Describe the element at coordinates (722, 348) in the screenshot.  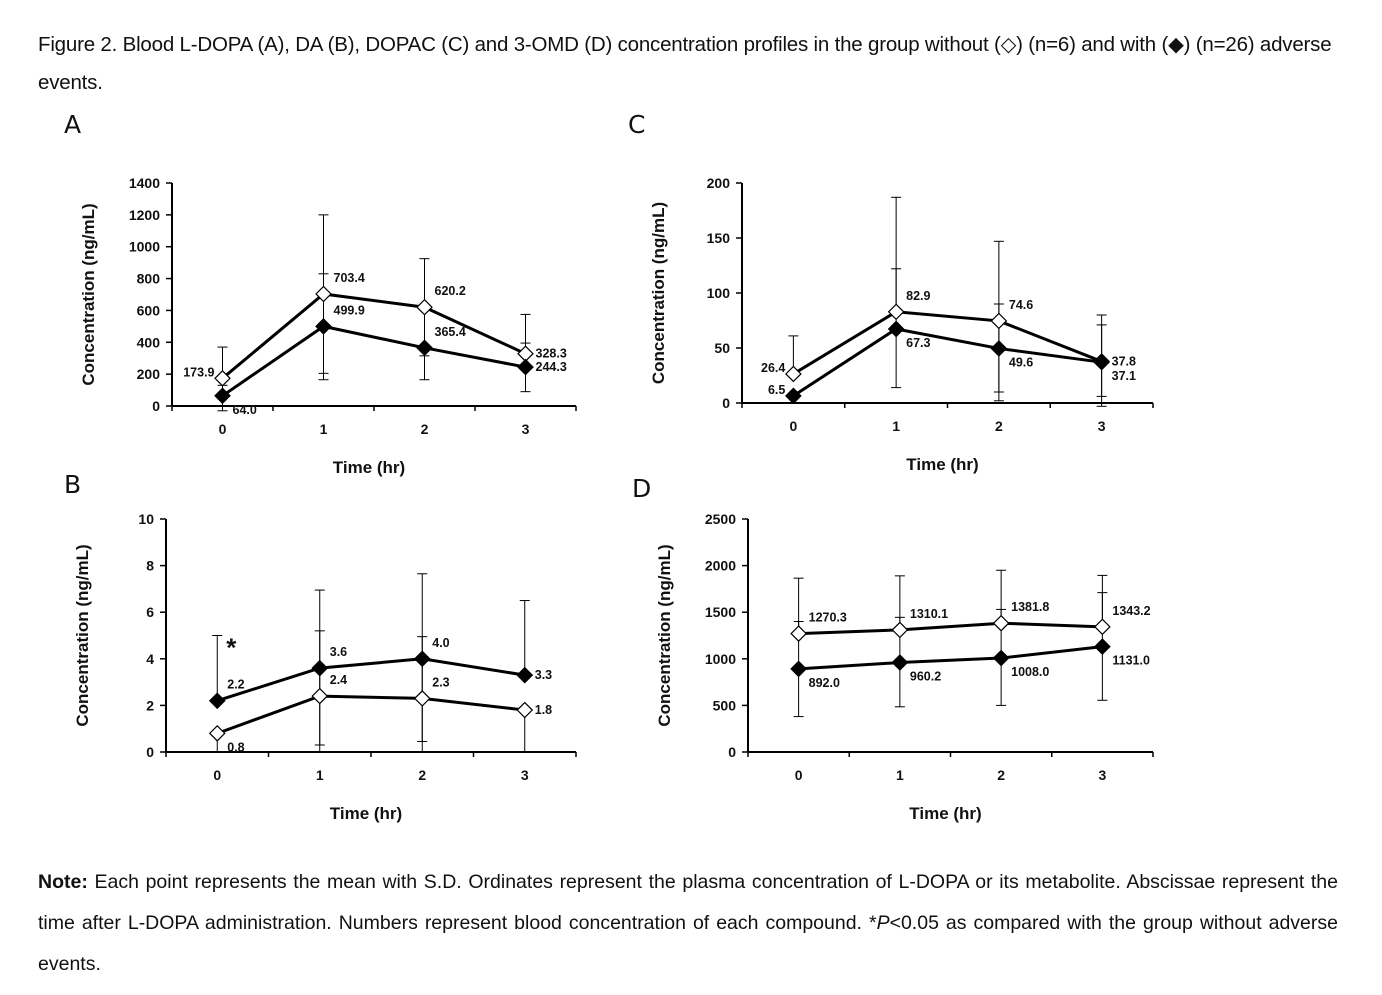
I see `y-tick-label: 50` at that location.